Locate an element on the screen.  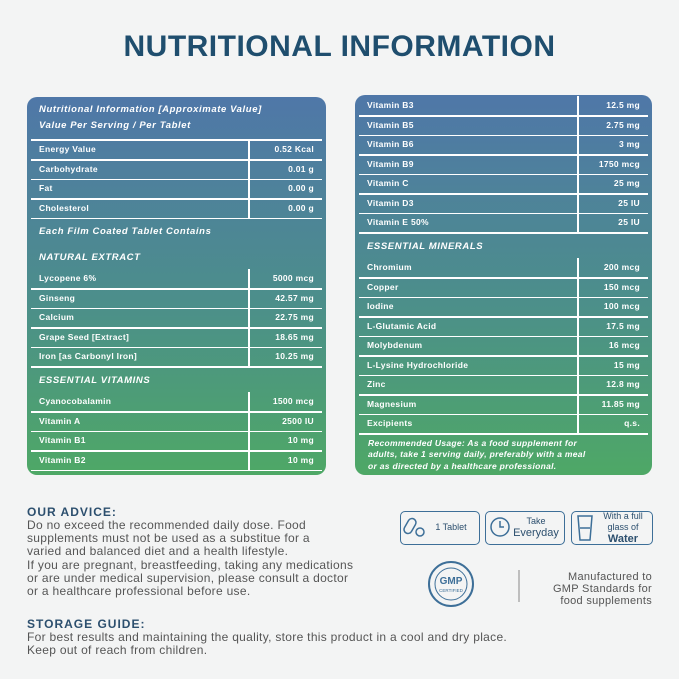
row-value: 1750 mcg is located at coordinates (619, 163).